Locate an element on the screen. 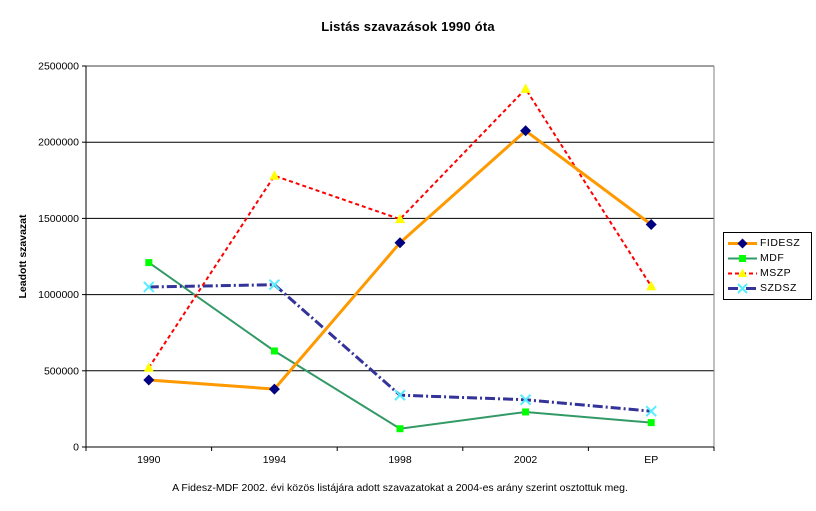 This screenshot has height=511, width=816. legend-item-mszp: MSZP is located at coordinates (768, 273).